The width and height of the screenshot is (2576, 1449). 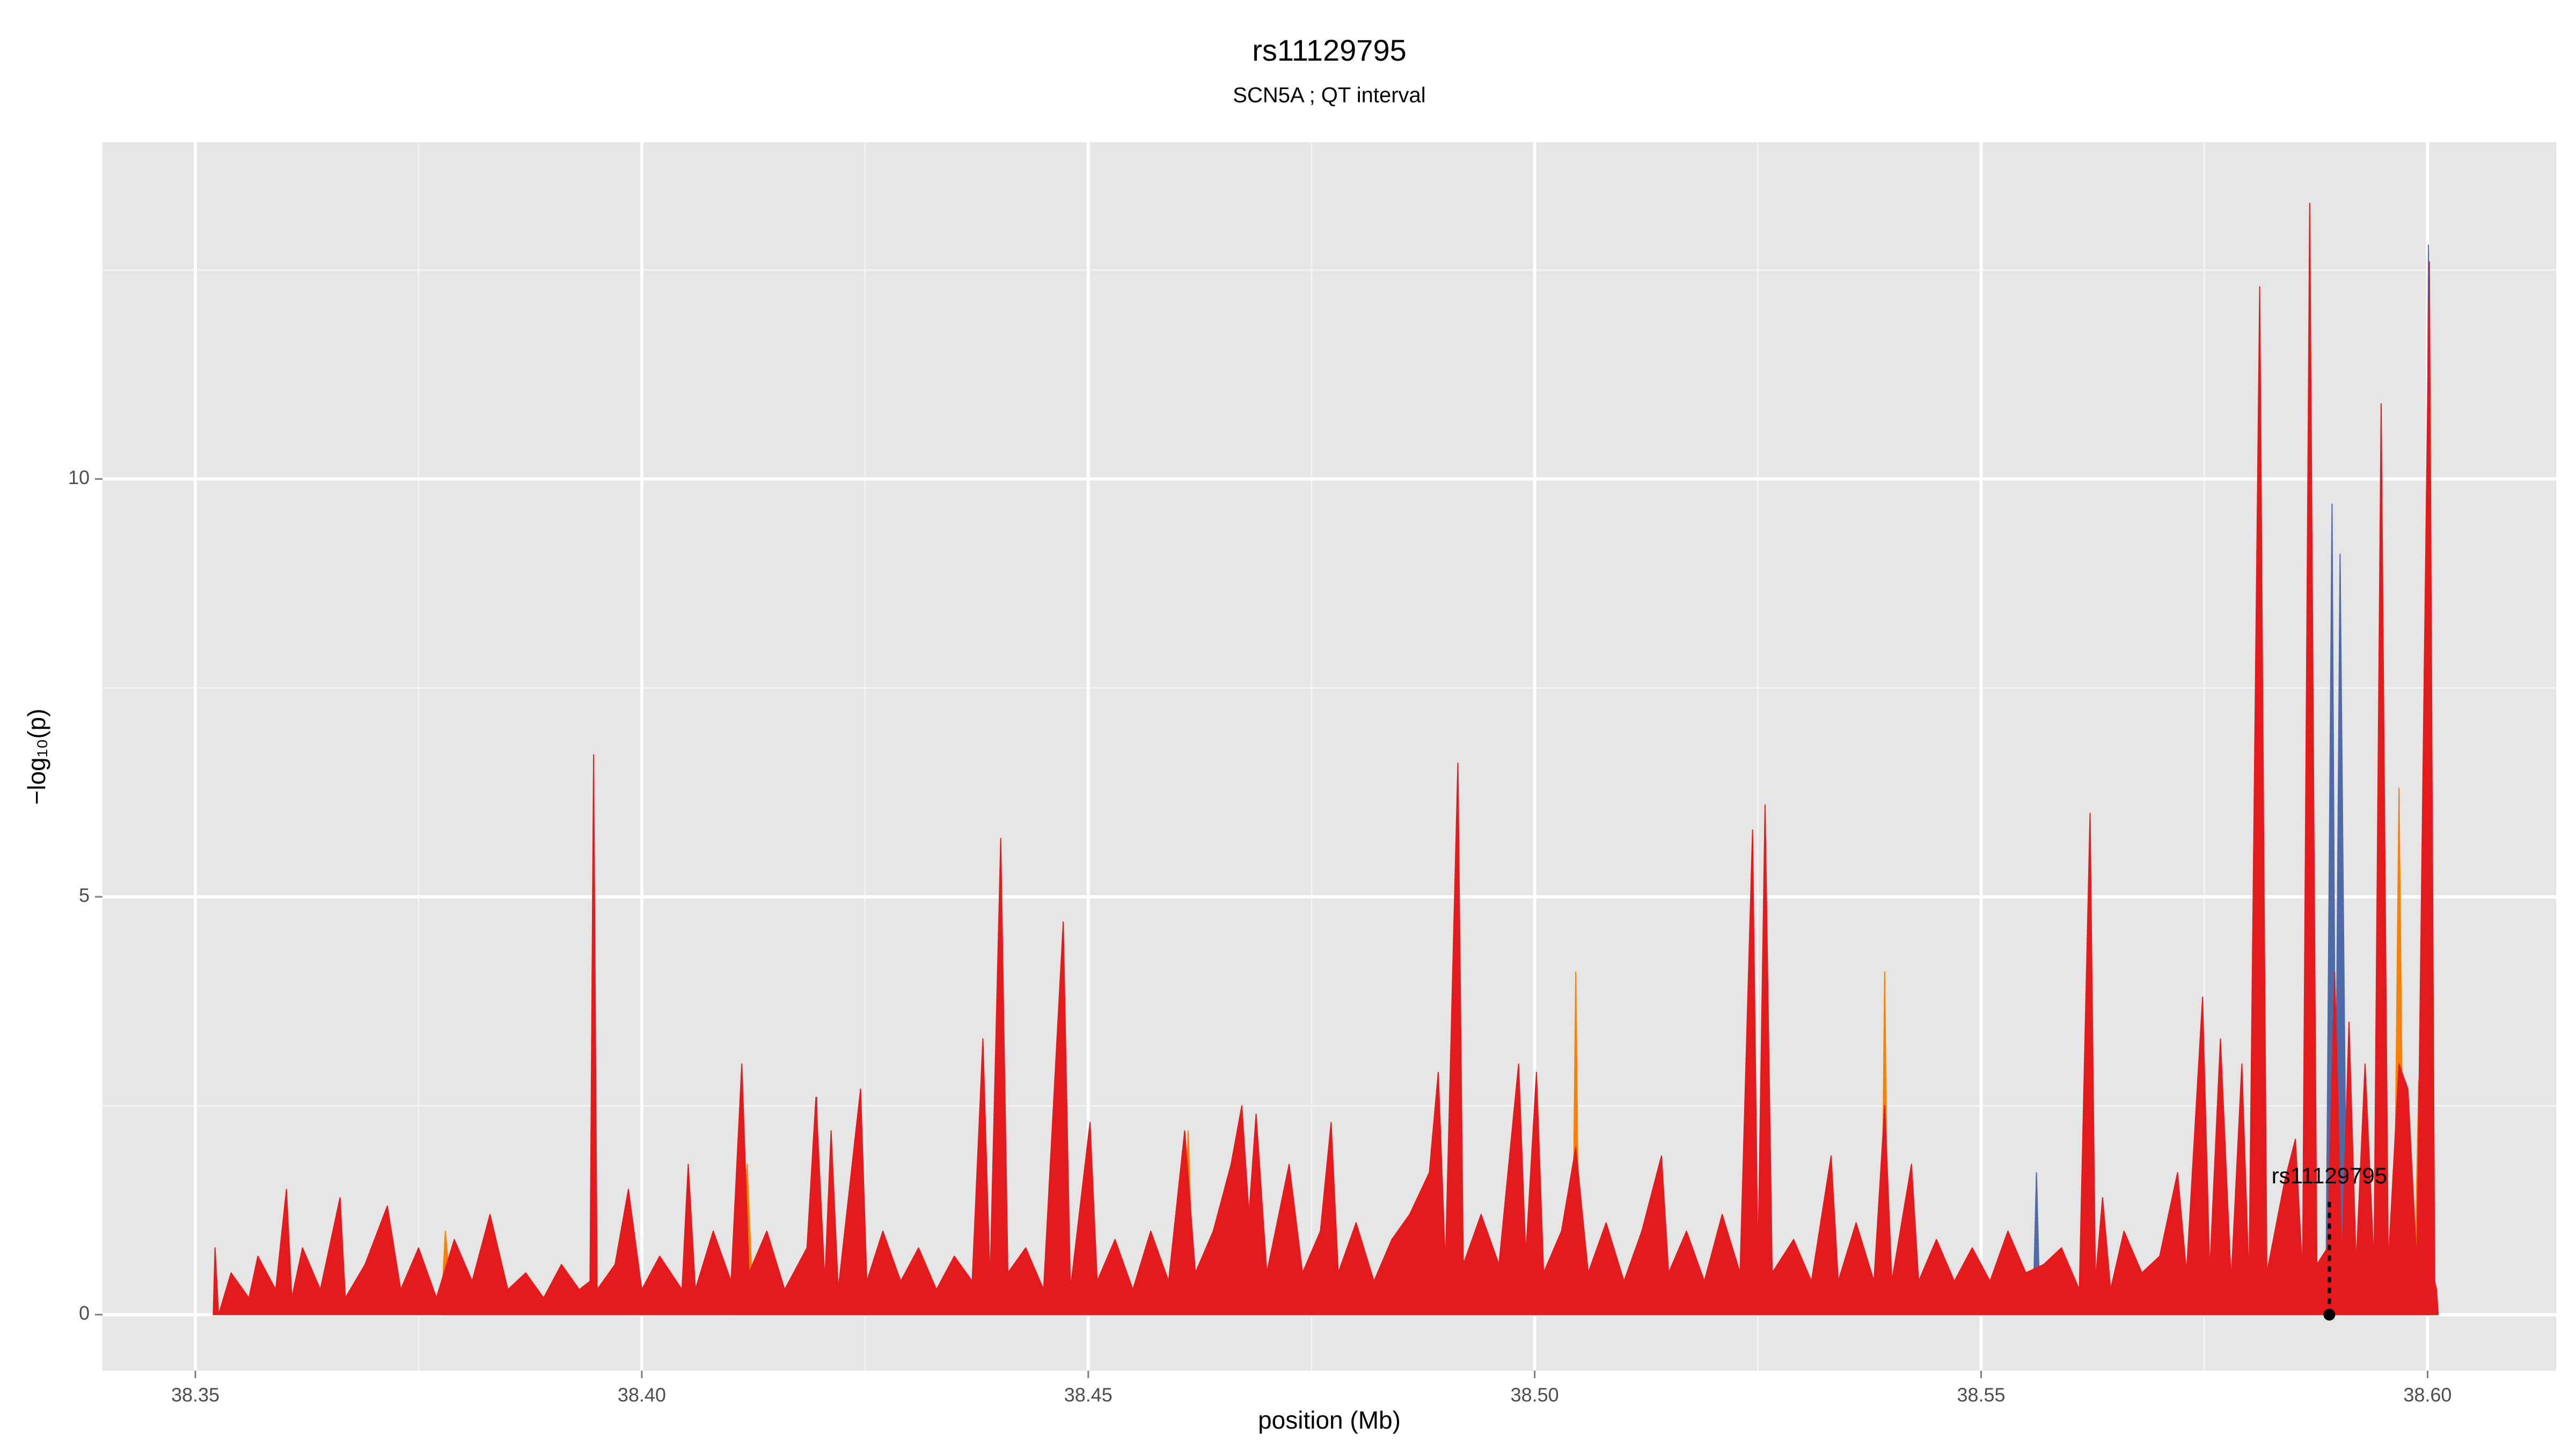 What do you see at coordinates (195, 1395) in the screenshot?
I see `x-tick-label: 38.35` at bounding box center [195, 1395].